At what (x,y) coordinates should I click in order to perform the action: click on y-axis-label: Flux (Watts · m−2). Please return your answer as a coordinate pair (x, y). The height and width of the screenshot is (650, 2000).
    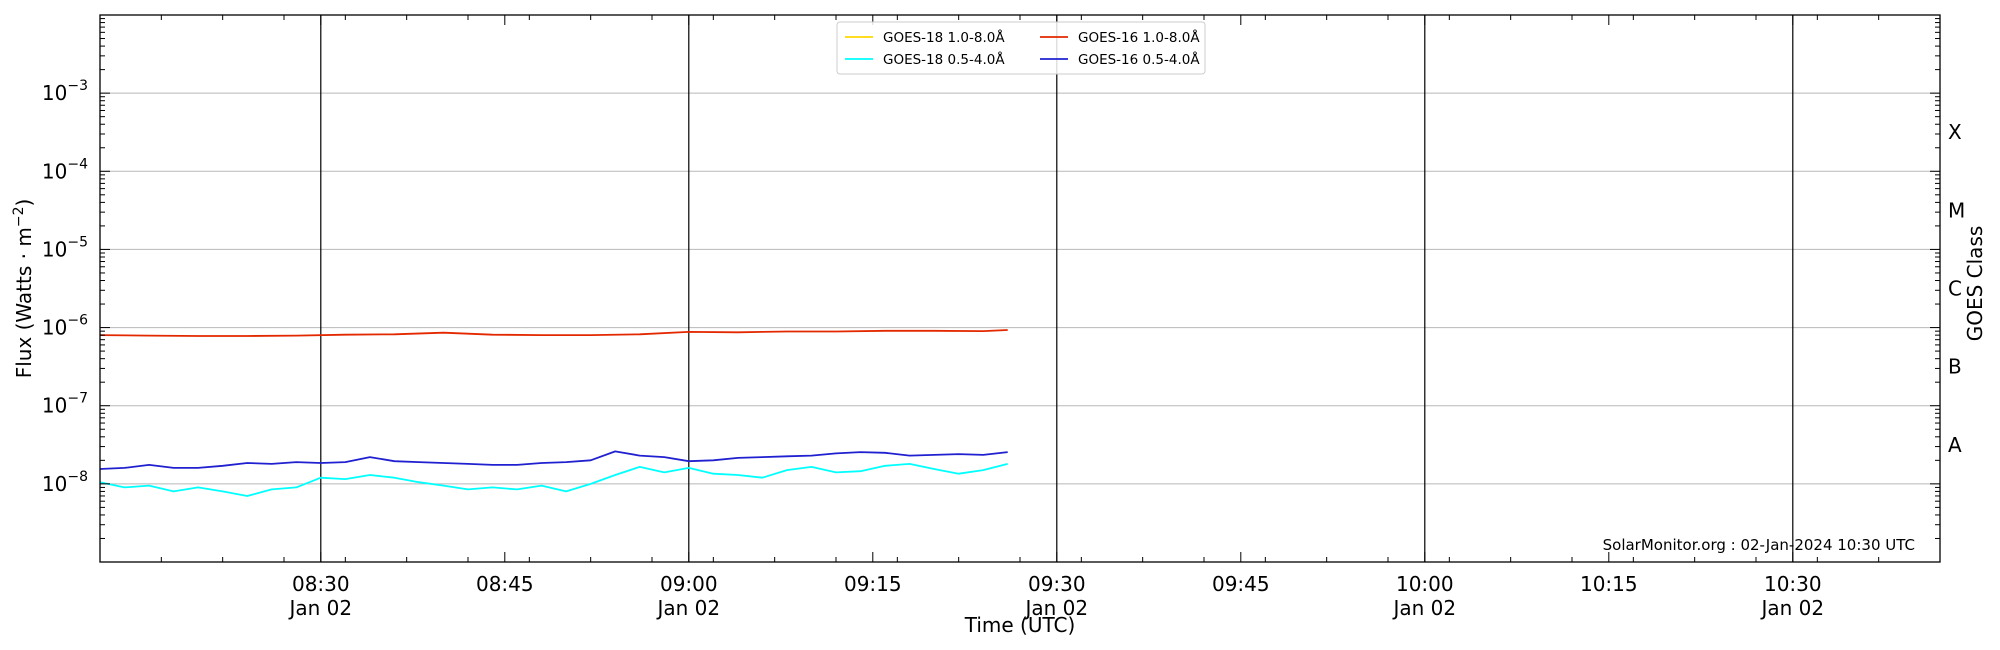
    Looking at the image, I should click on (23, 289).